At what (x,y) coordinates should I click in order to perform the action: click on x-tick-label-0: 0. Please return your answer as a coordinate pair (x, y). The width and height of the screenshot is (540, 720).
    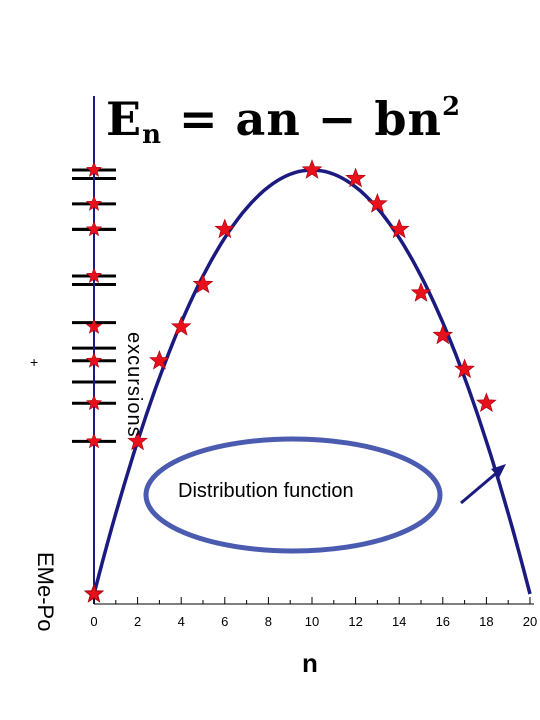
    Looking at the image, I should click on (93, 621).